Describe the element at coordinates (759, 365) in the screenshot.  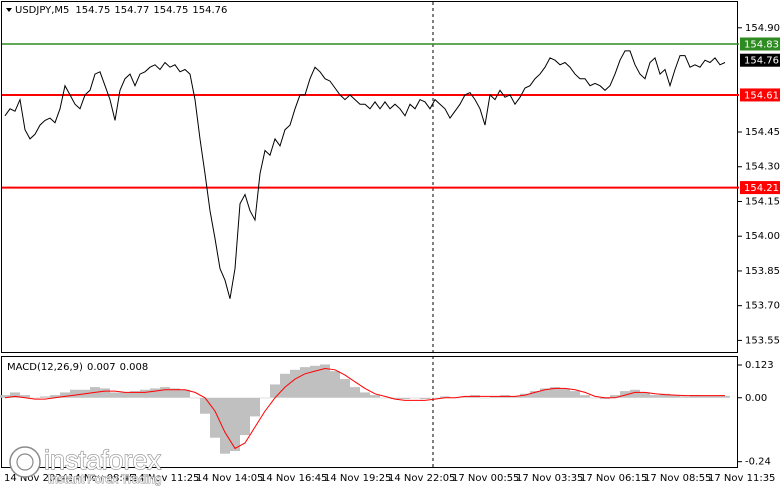
I see `y-tick-label: 0.123` at that location.